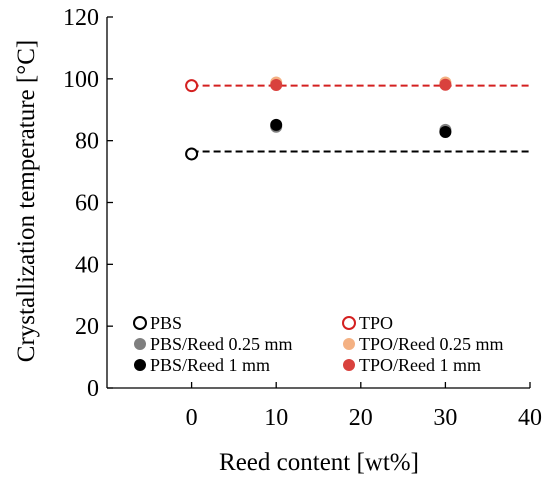 Image resolution: width=550 pixels, height=481 pixels. What do you see at coordinates (376, 323) in the screenshot?
I see `legend-label: TPO` at bounding box center [376, 323].